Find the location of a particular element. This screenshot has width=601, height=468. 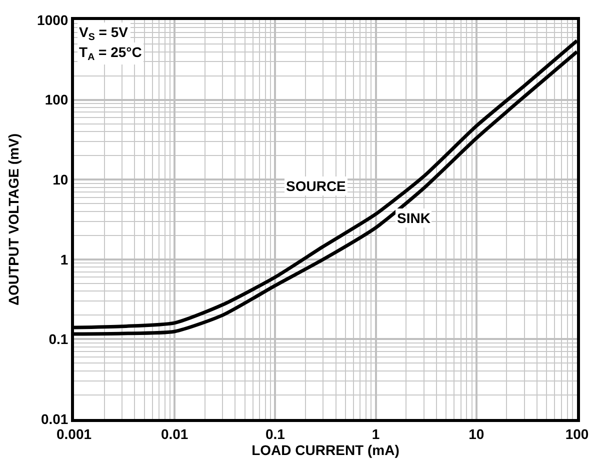

x-tick-label: 0.01 is located at coordinates (174, 434).